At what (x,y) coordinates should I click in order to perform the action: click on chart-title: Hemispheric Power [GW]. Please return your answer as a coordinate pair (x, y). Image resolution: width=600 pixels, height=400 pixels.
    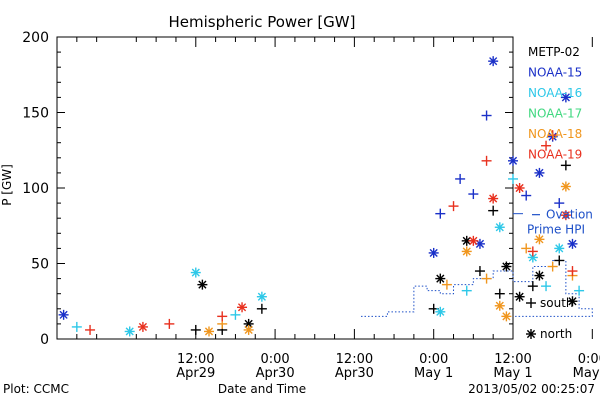
    Looking at the image, I should click on (262, 22).